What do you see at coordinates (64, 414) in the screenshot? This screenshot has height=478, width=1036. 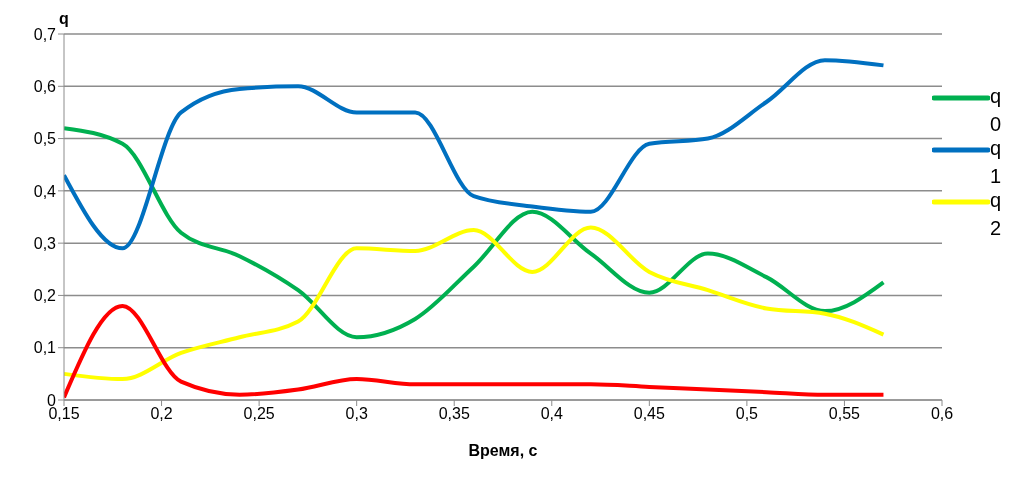 I see `x-tick-label: 0,15` at bounding box center [64, 414].